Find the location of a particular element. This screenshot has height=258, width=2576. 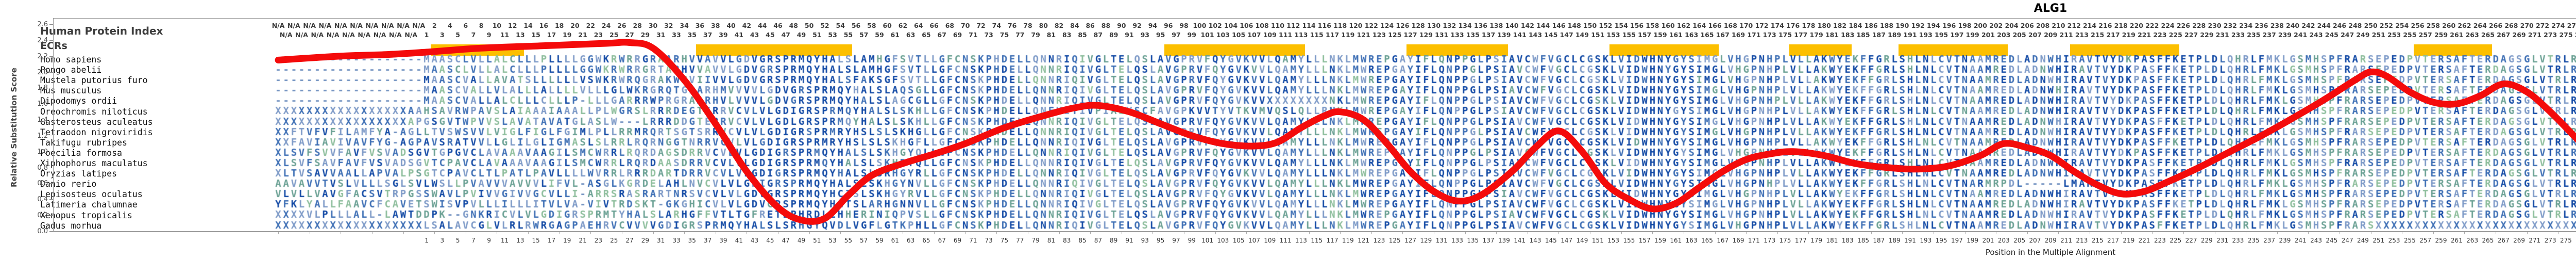

ruler-label: 235 is located at coordinates (2253, 240).